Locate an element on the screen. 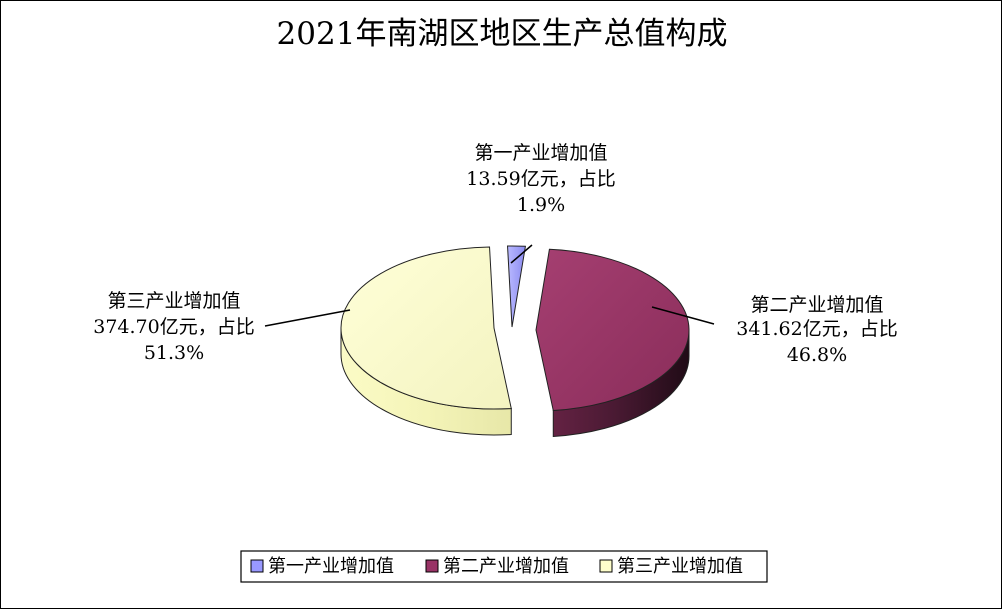 The height and width of the screenshot is (610, 1002). legend-label-2: 第二产业增加值 is located at coordinates (506, 566).